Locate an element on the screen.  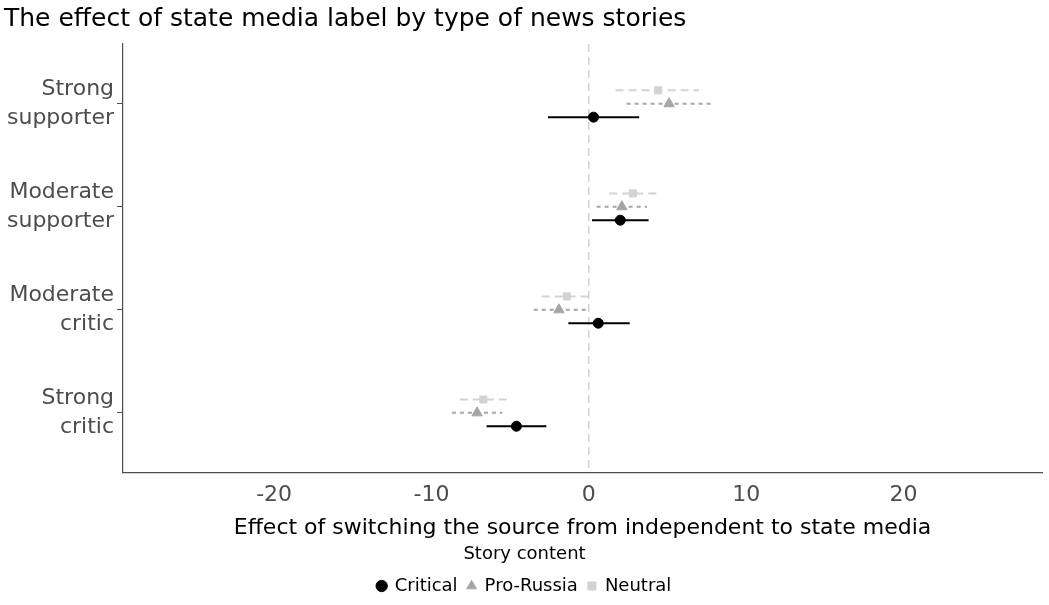
y-tick-label: Moderate critic is located at coordinates (62, 308).